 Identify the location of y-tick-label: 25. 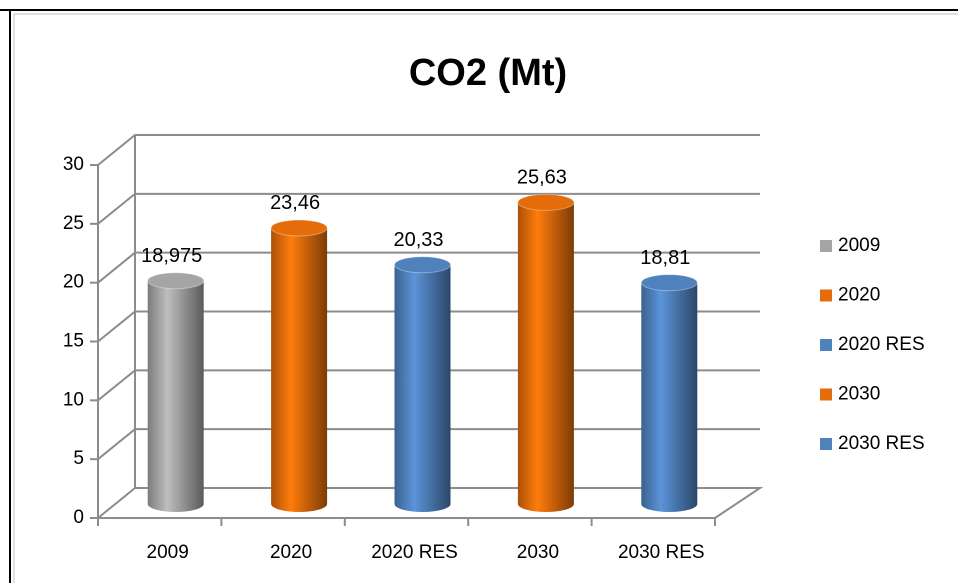
(73, 223).